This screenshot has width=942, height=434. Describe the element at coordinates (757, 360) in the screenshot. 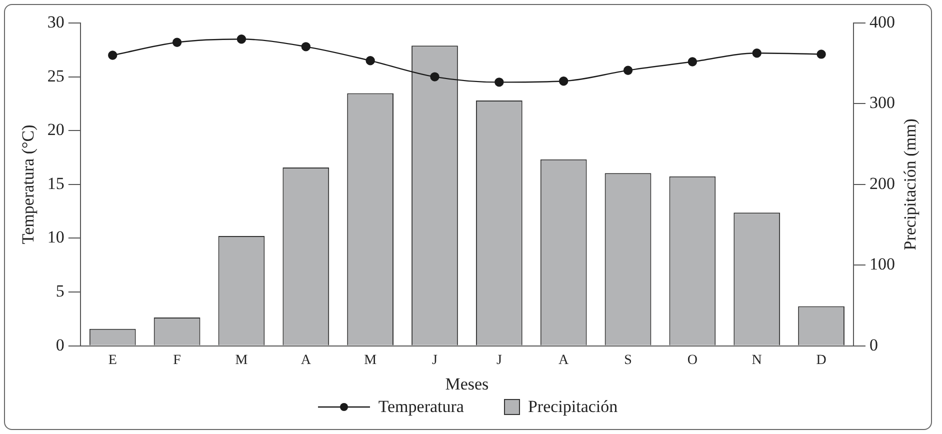

I see `x-tick-label: N` at that location.